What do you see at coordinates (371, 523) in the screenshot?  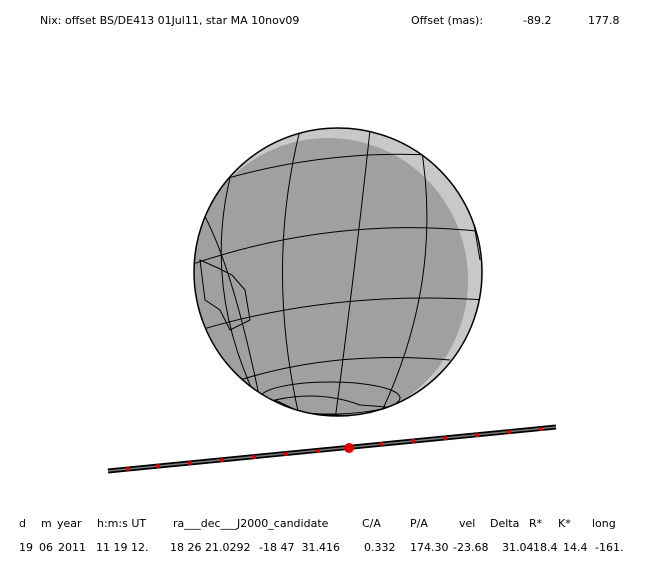 I see `column-header: C/A` at bounding box center [371, 523].